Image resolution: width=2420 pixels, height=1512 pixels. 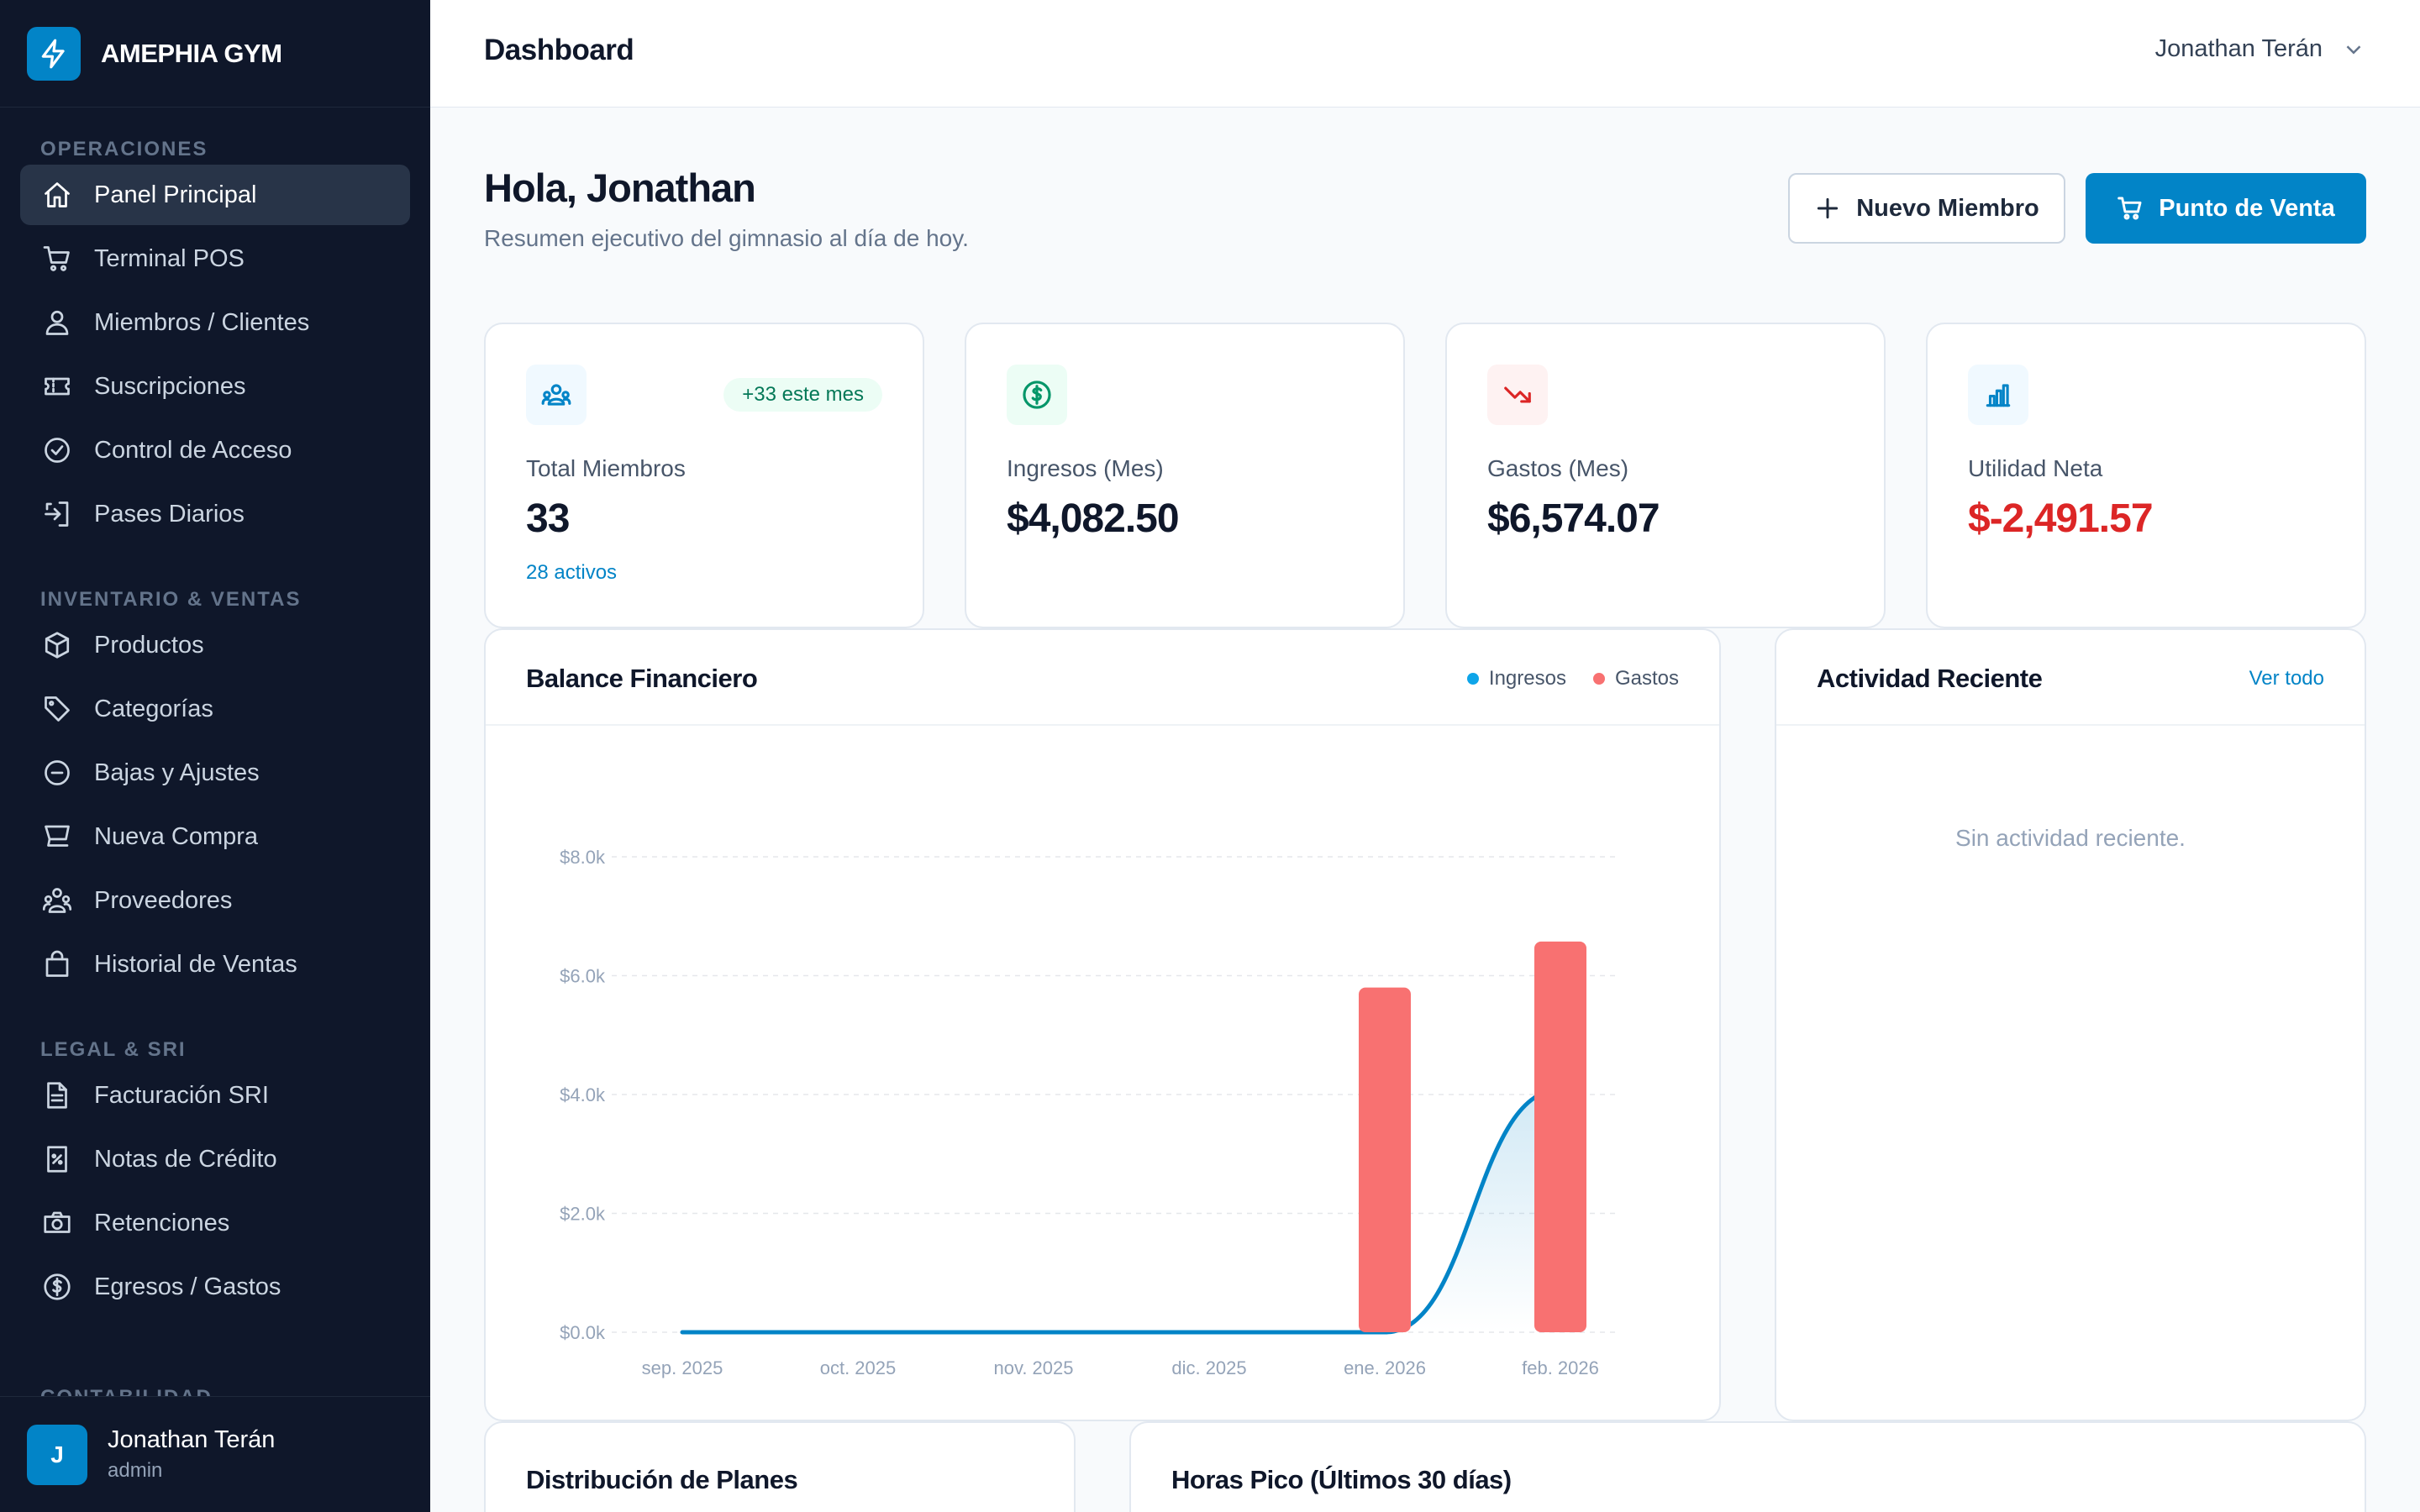 What do you see at coordinates (135, 1470) in the screenshot?
I see `sidebar-user-role: admin` at bounding box center [135, 1470].